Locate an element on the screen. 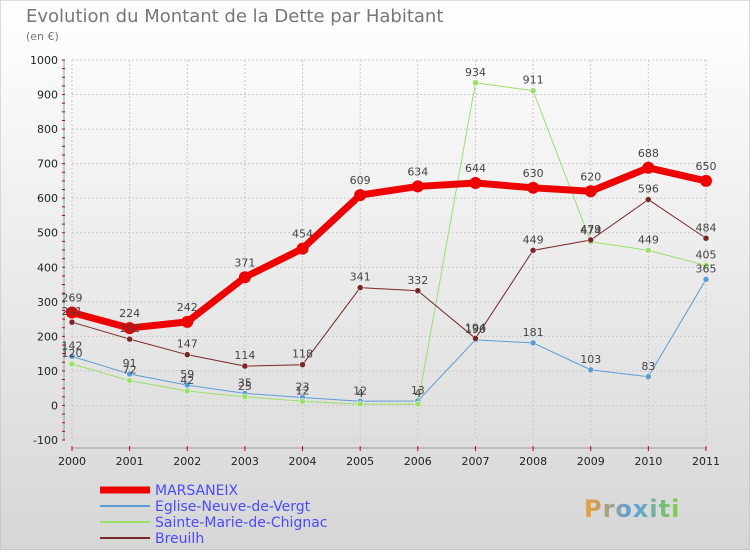  data-label: 190 is located at coordinates (475, 329).